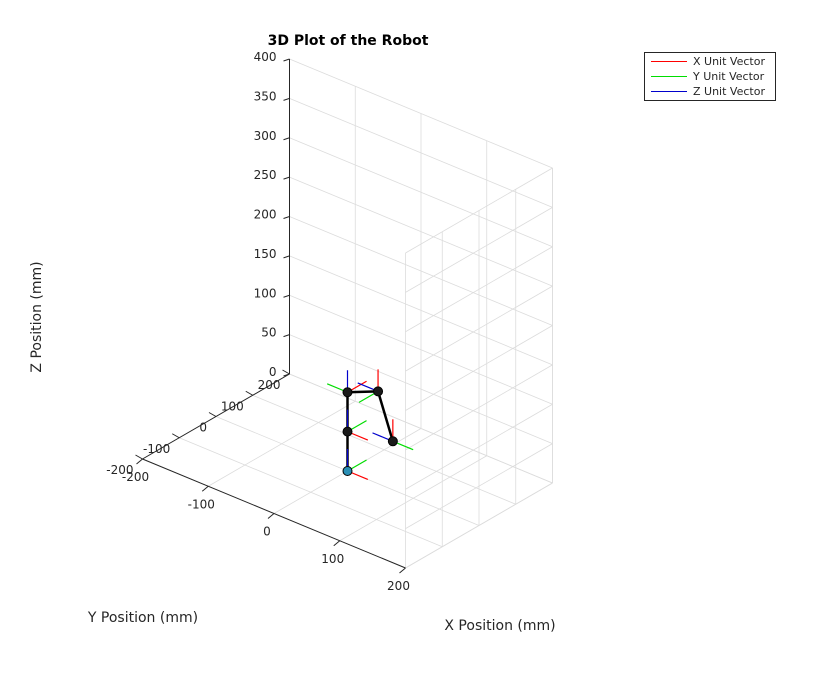 The image size is (840, 695). Describe the element at coordinates (265, 96) in the screenshot. I see `z-tick-label: 350` at that location.